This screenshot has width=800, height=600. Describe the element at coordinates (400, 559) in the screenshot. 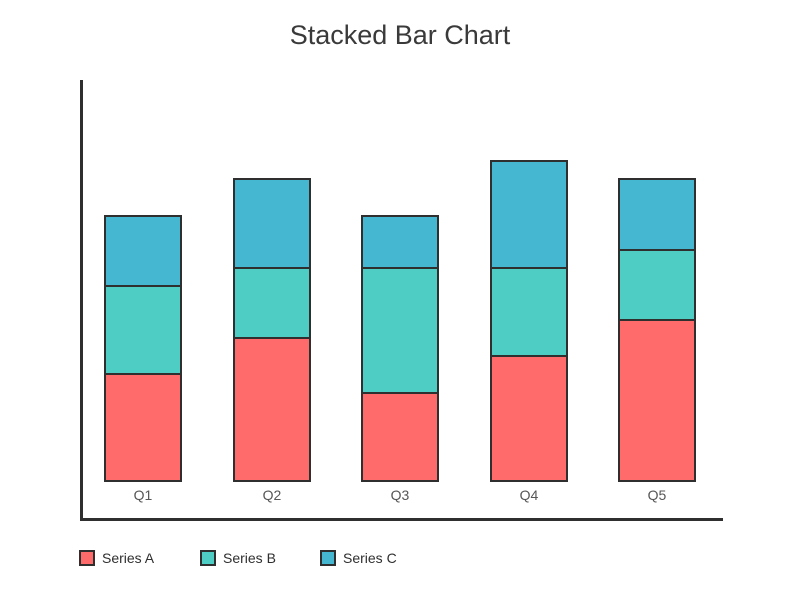

I see `legend: Series A Series B Series C` at that location.